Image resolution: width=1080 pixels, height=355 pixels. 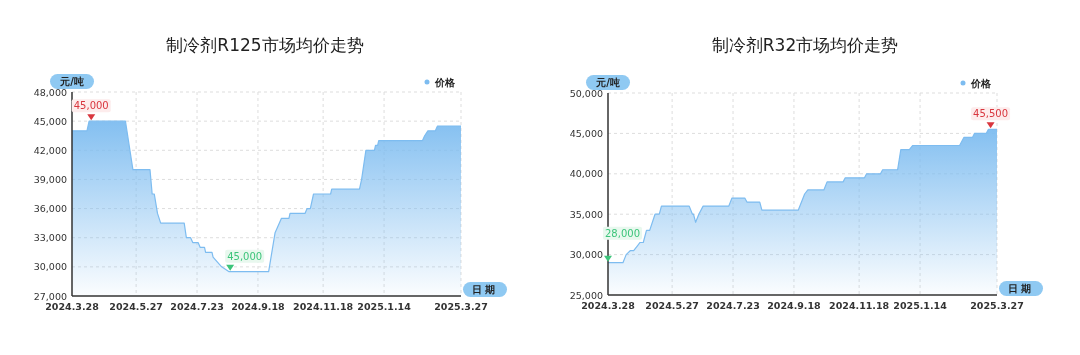 I want to click on y-tick-label: 40,000, so click(x=586, y=174).